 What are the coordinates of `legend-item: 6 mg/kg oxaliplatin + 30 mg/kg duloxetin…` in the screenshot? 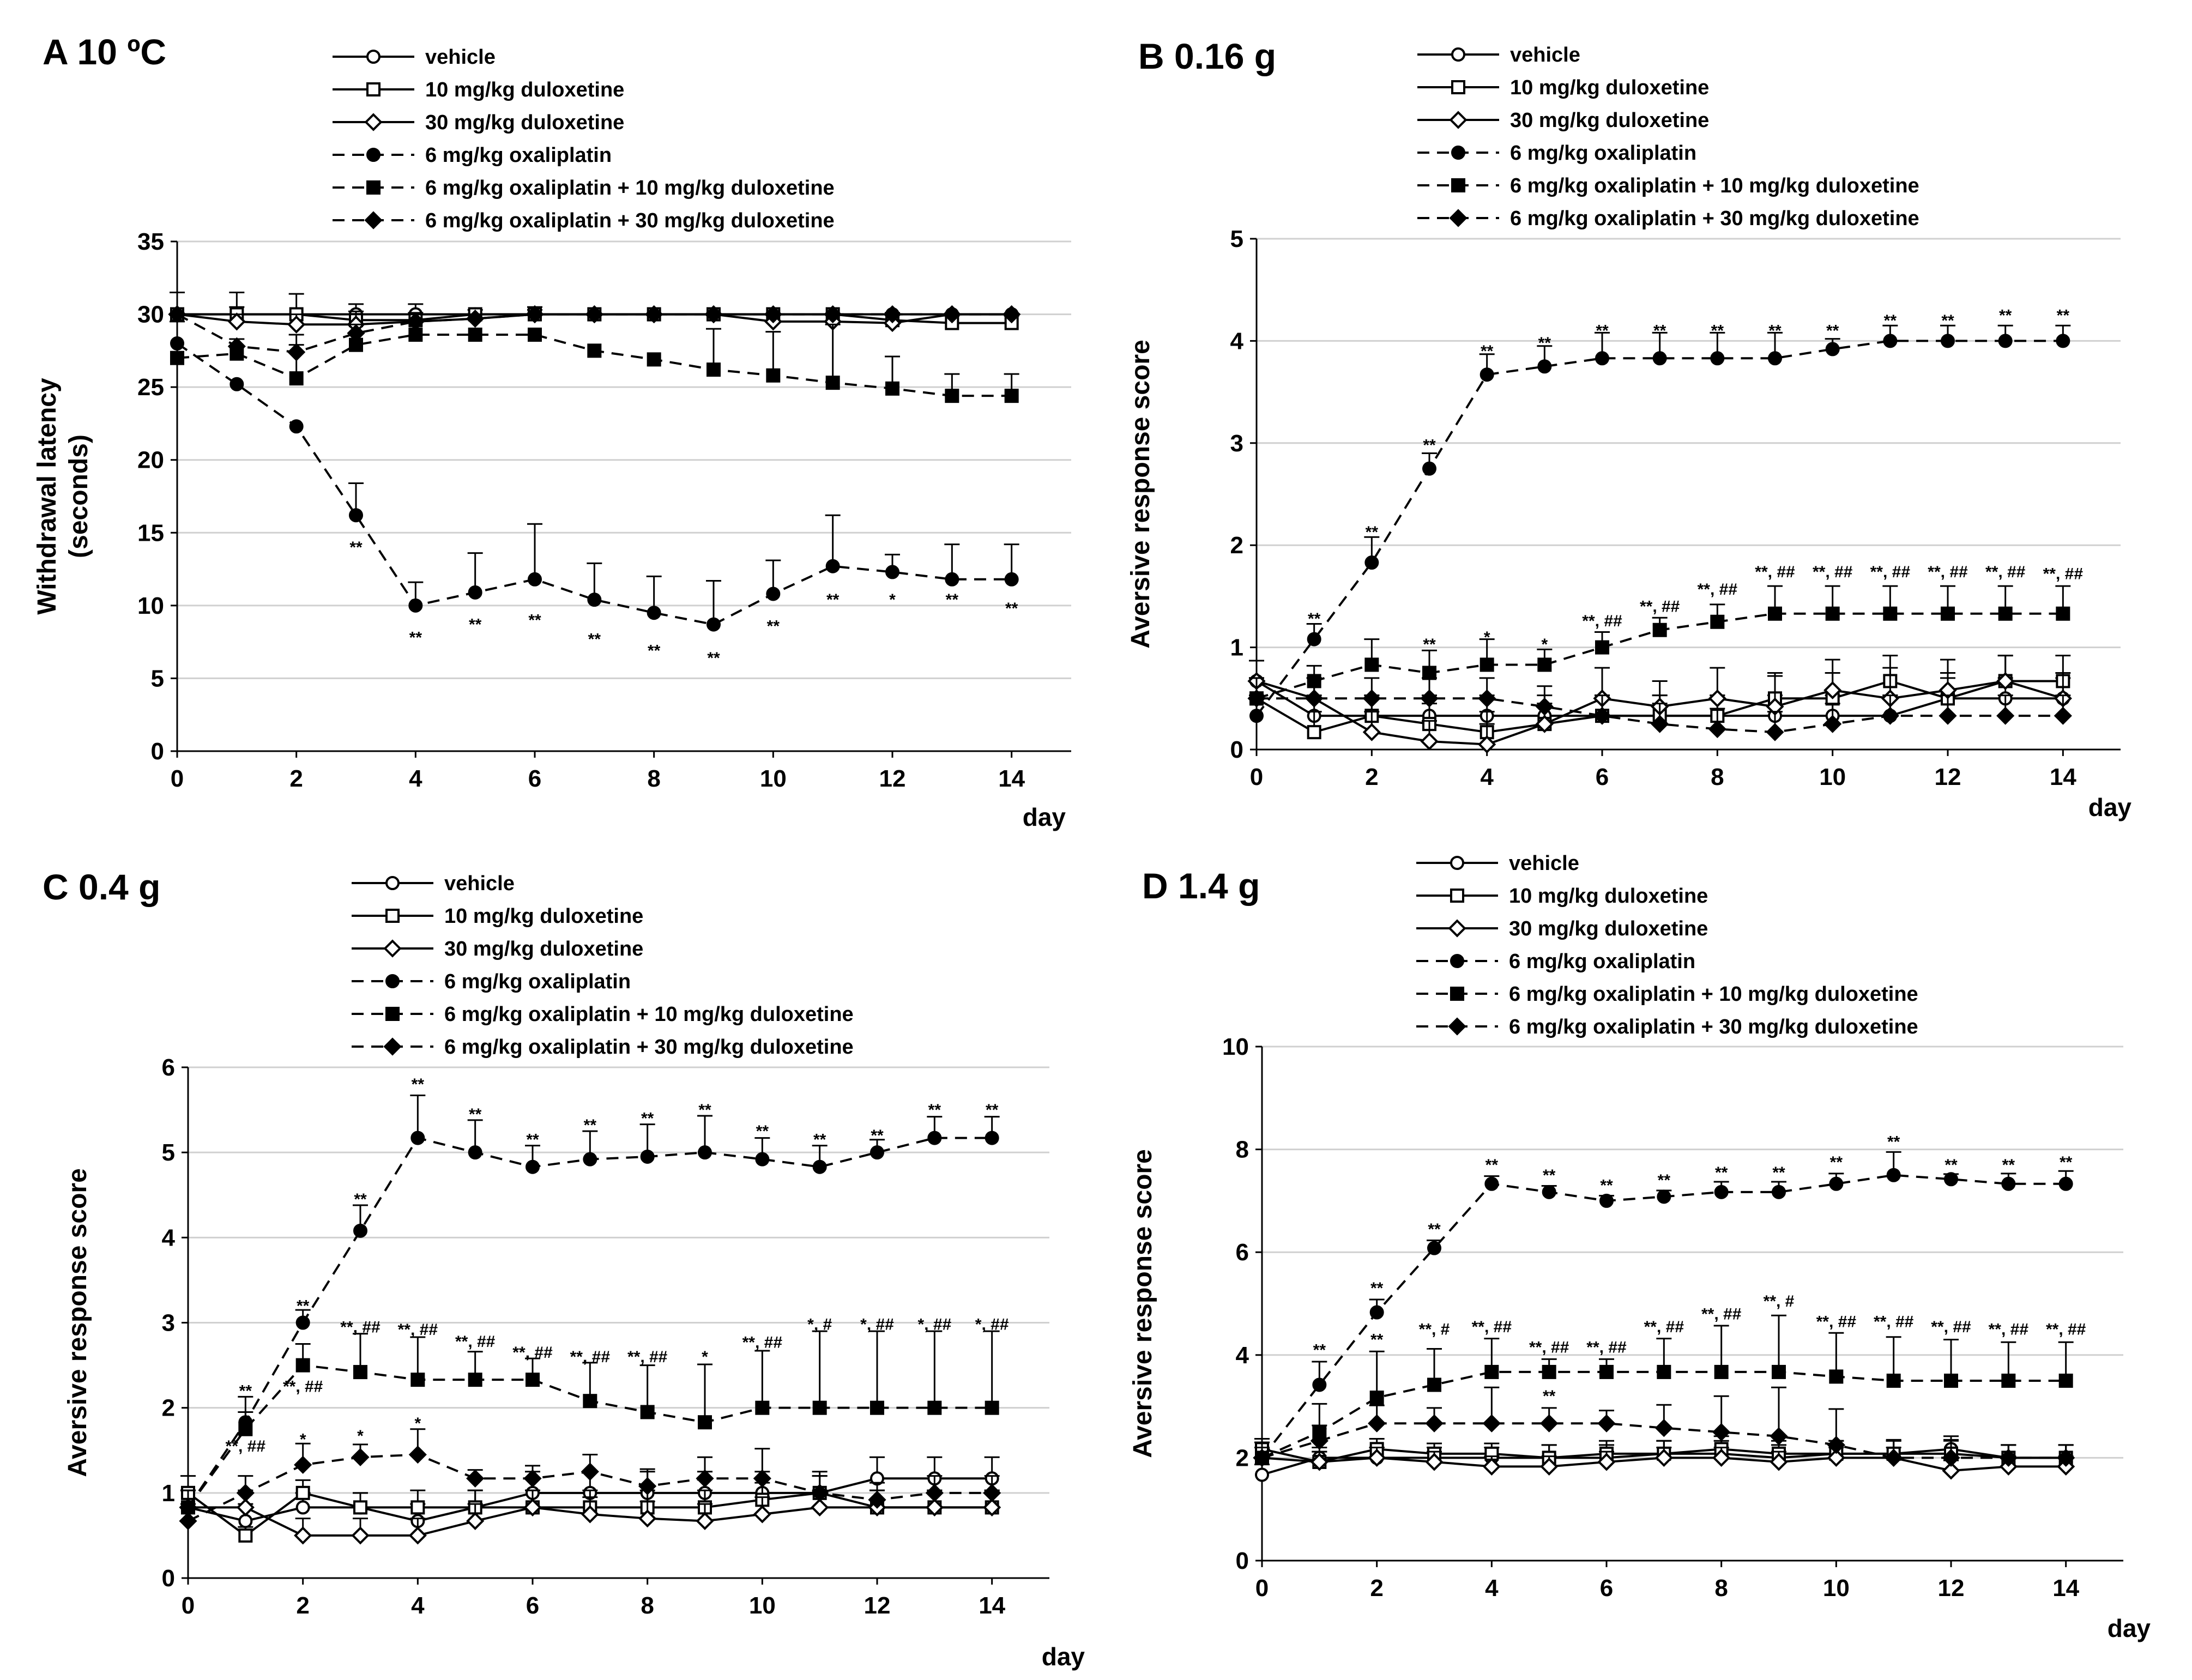 It's located at (1667, 1027).